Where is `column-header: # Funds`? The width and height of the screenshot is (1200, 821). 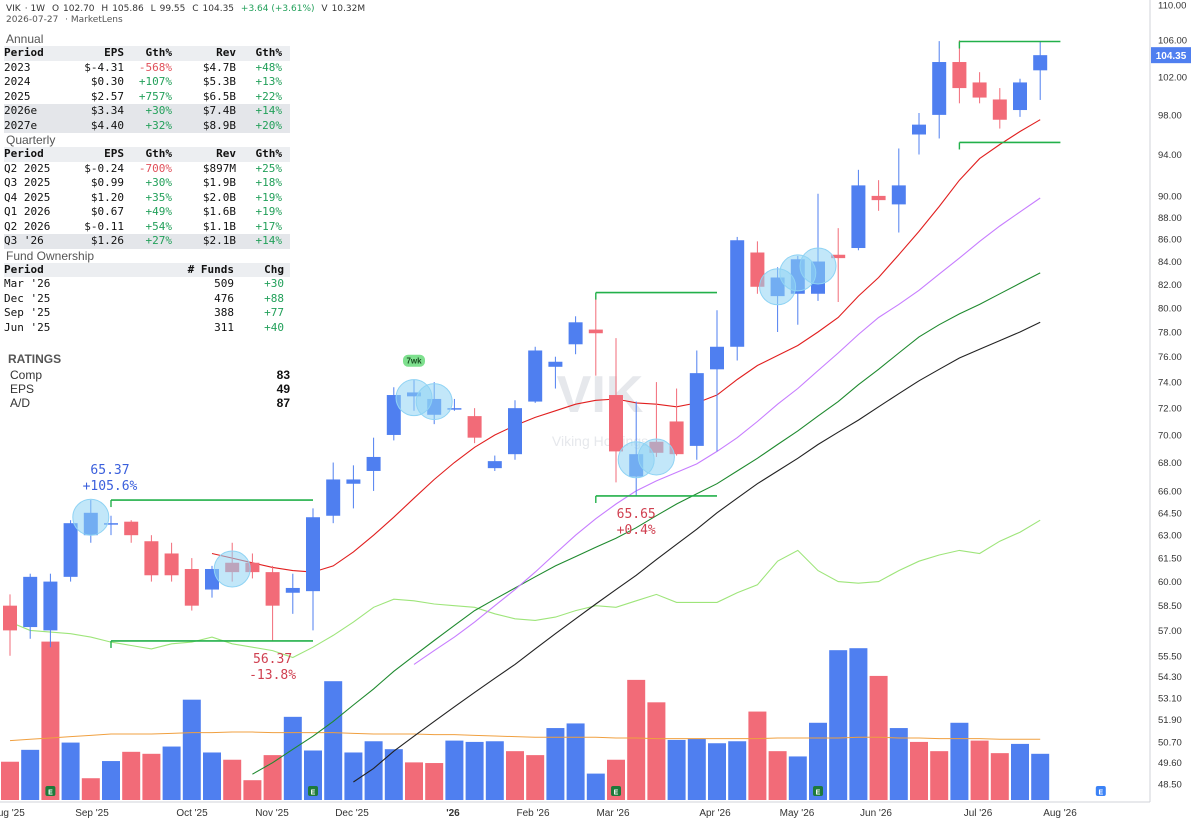
column-header: # Funds is located at coordinates (210, 269).